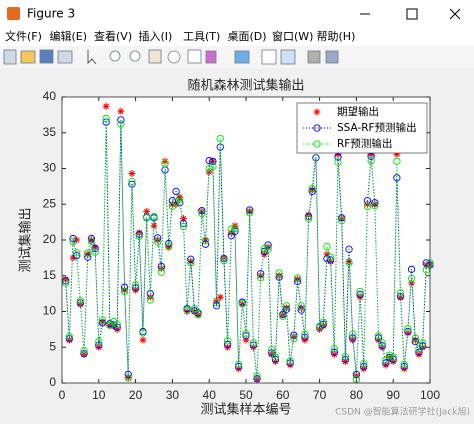 The image size is (474, 424). What do you see at coordinates (201, 36) in the screenshot?
I see `menu-item: 工具(T)` at bounding box center [201, 36].